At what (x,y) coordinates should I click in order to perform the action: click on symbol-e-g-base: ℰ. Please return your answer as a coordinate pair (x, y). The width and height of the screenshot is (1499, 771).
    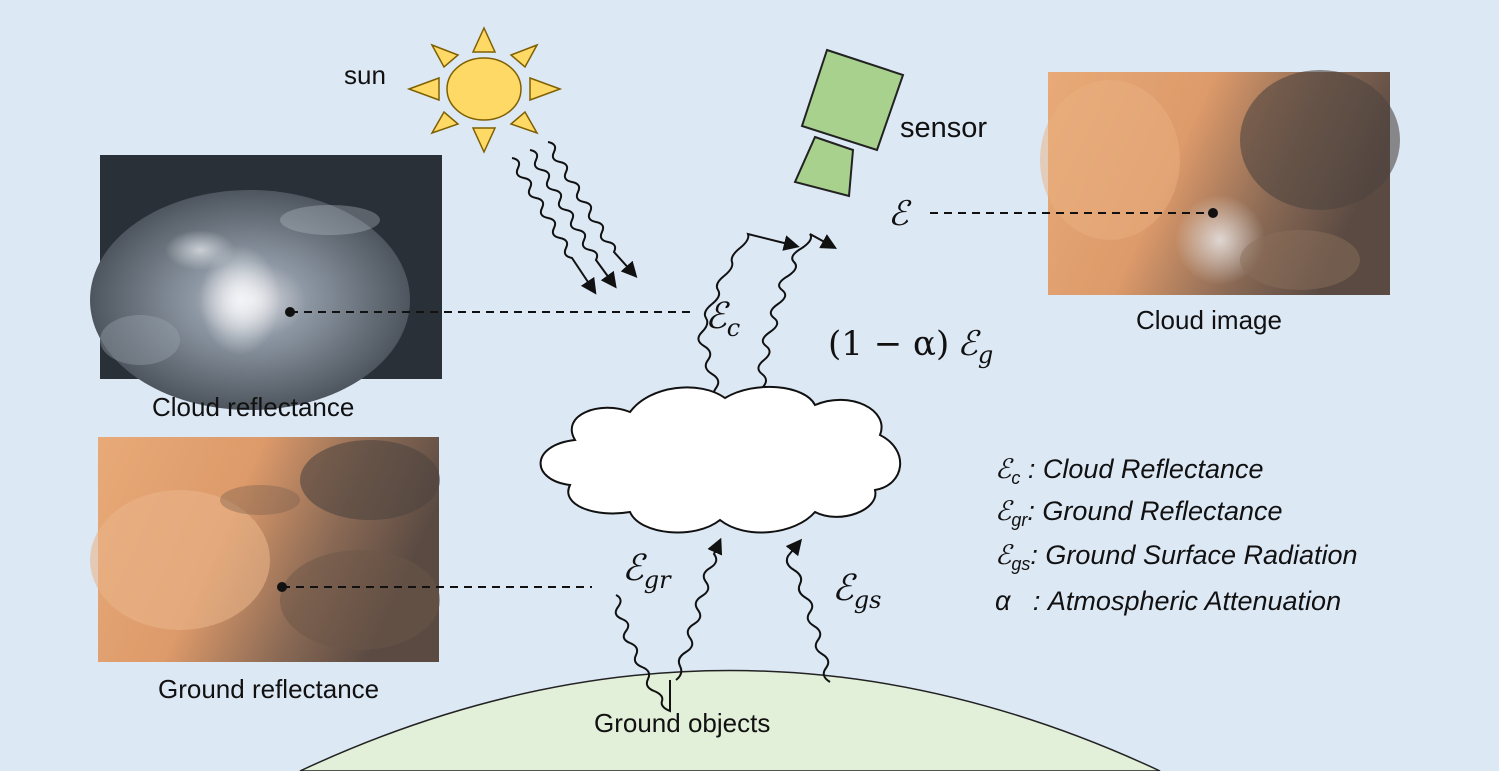
    Looking at the image, I should click on (969, 344).